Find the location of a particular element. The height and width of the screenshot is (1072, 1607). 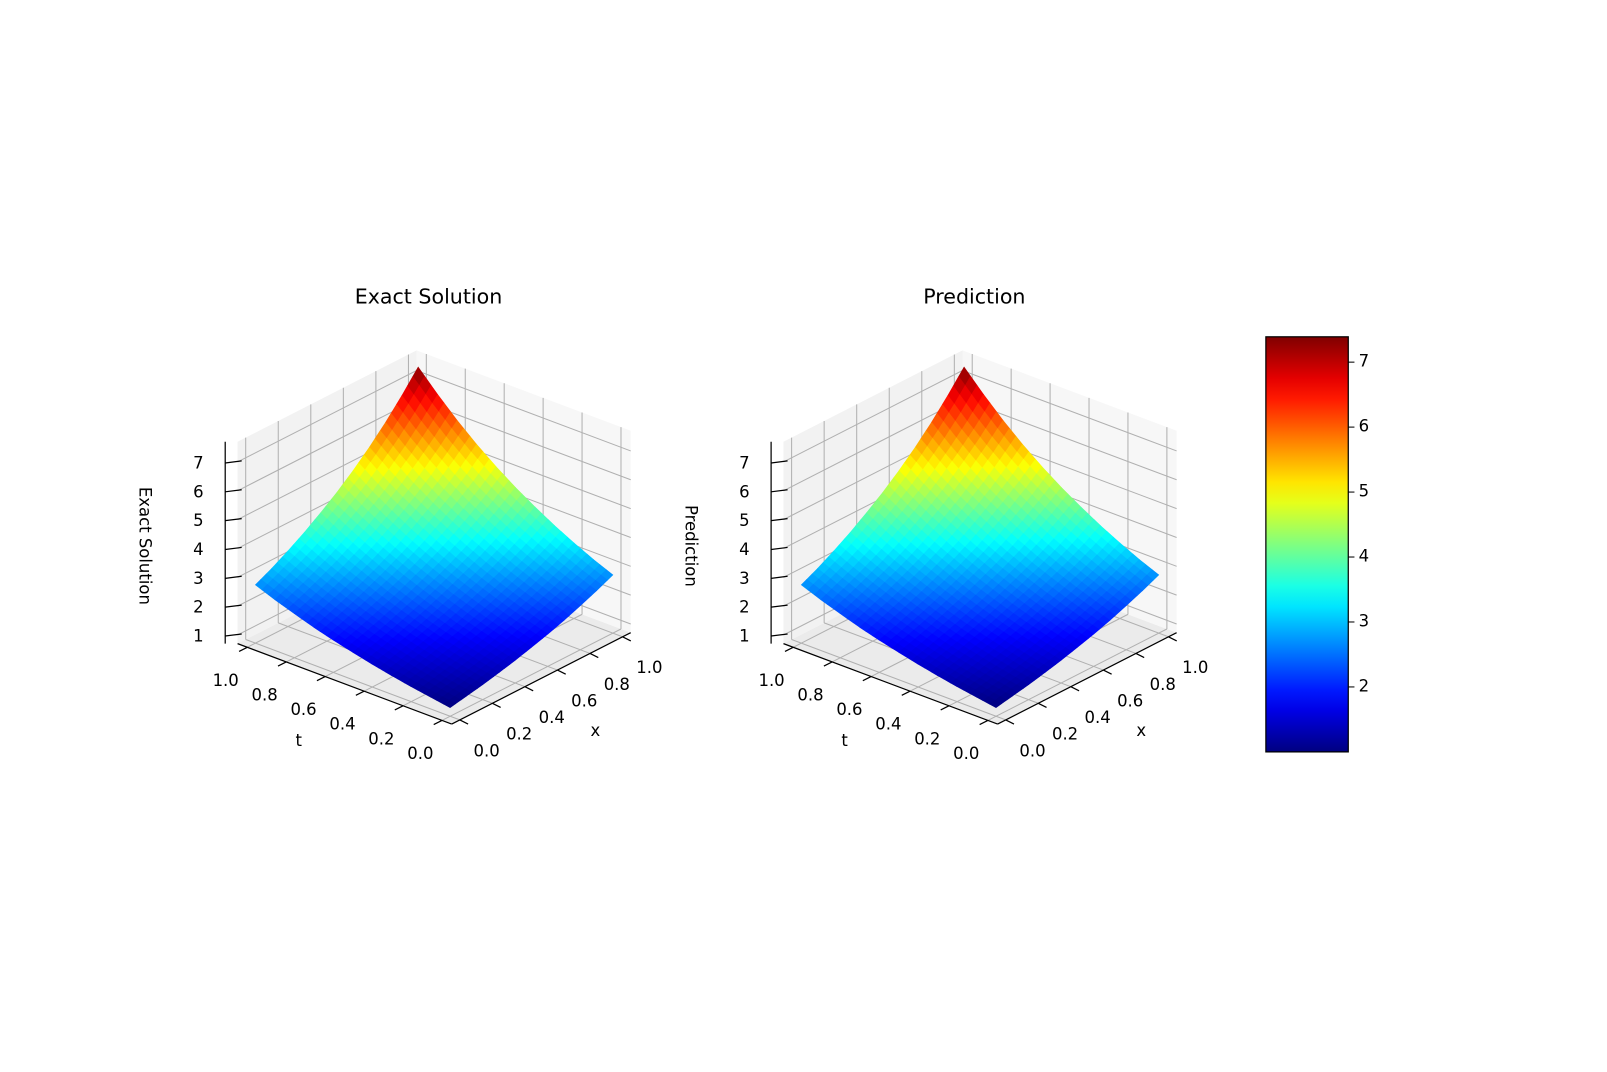

colorbar-tick-label: 7 is located at coordinates (1364, 361).